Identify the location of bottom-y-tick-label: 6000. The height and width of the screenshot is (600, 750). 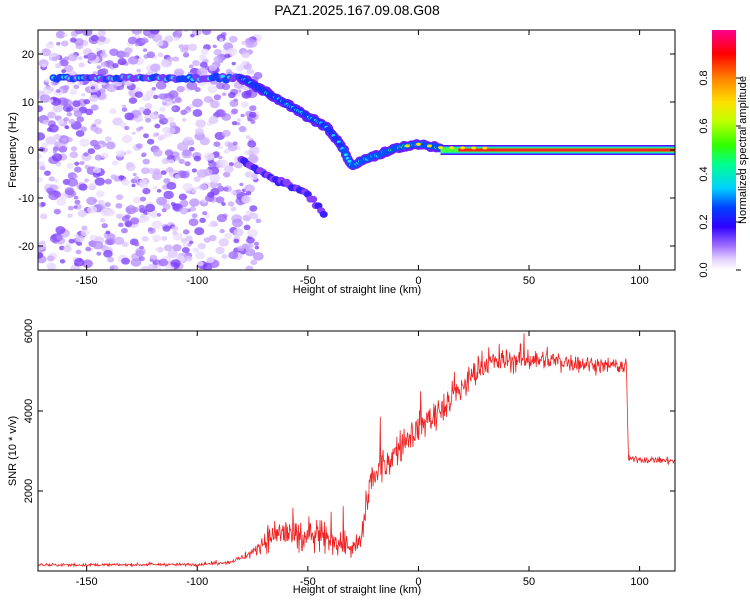
(29, 331).